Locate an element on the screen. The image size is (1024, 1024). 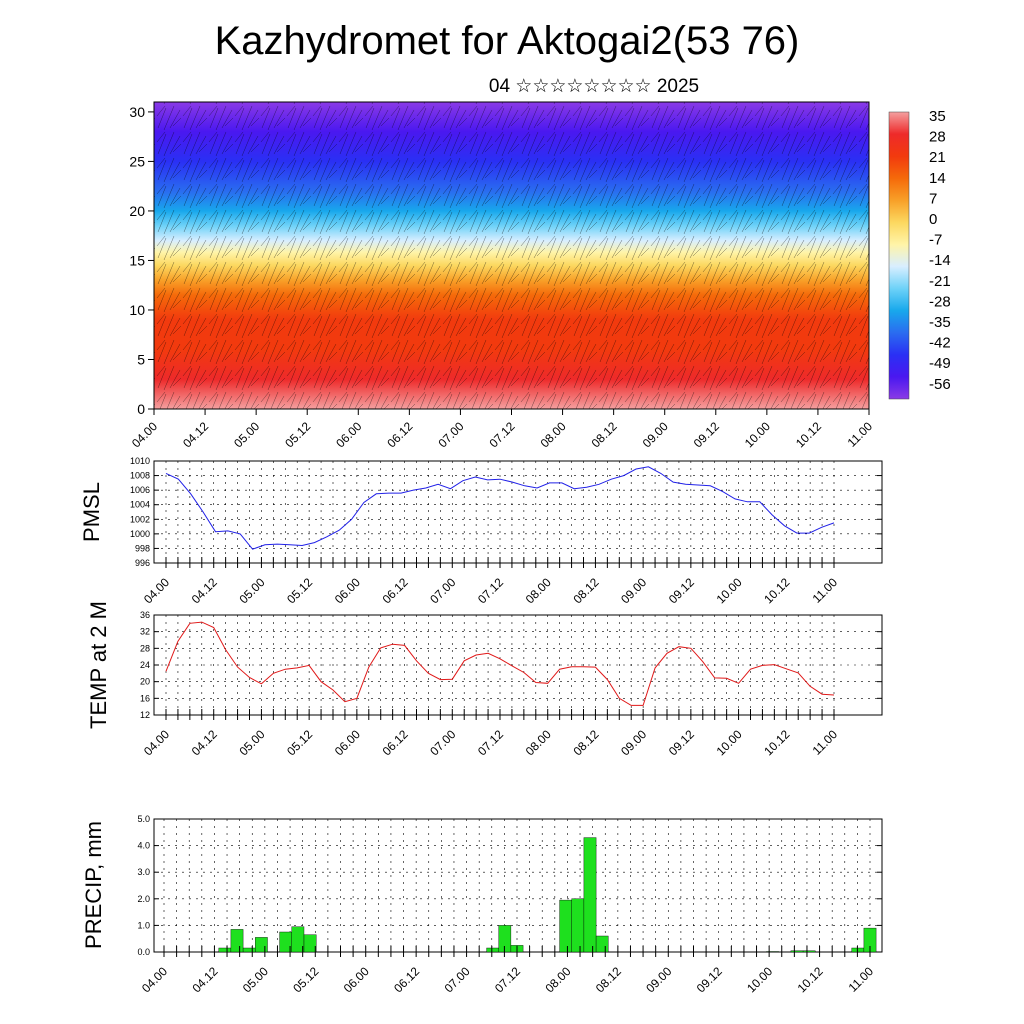
colorbar-label: 21 is located at coordinates (937, 157).